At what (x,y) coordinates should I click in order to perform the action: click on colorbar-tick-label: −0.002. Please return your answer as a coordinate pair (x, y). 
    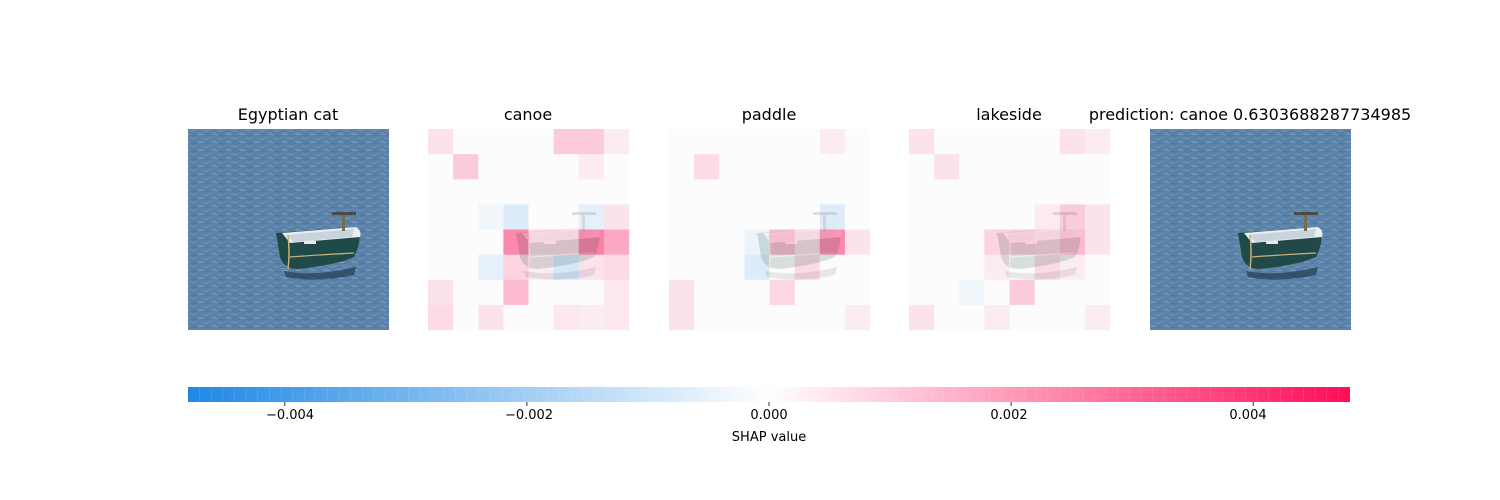
    Looking at the image, I should click on (529, 415).